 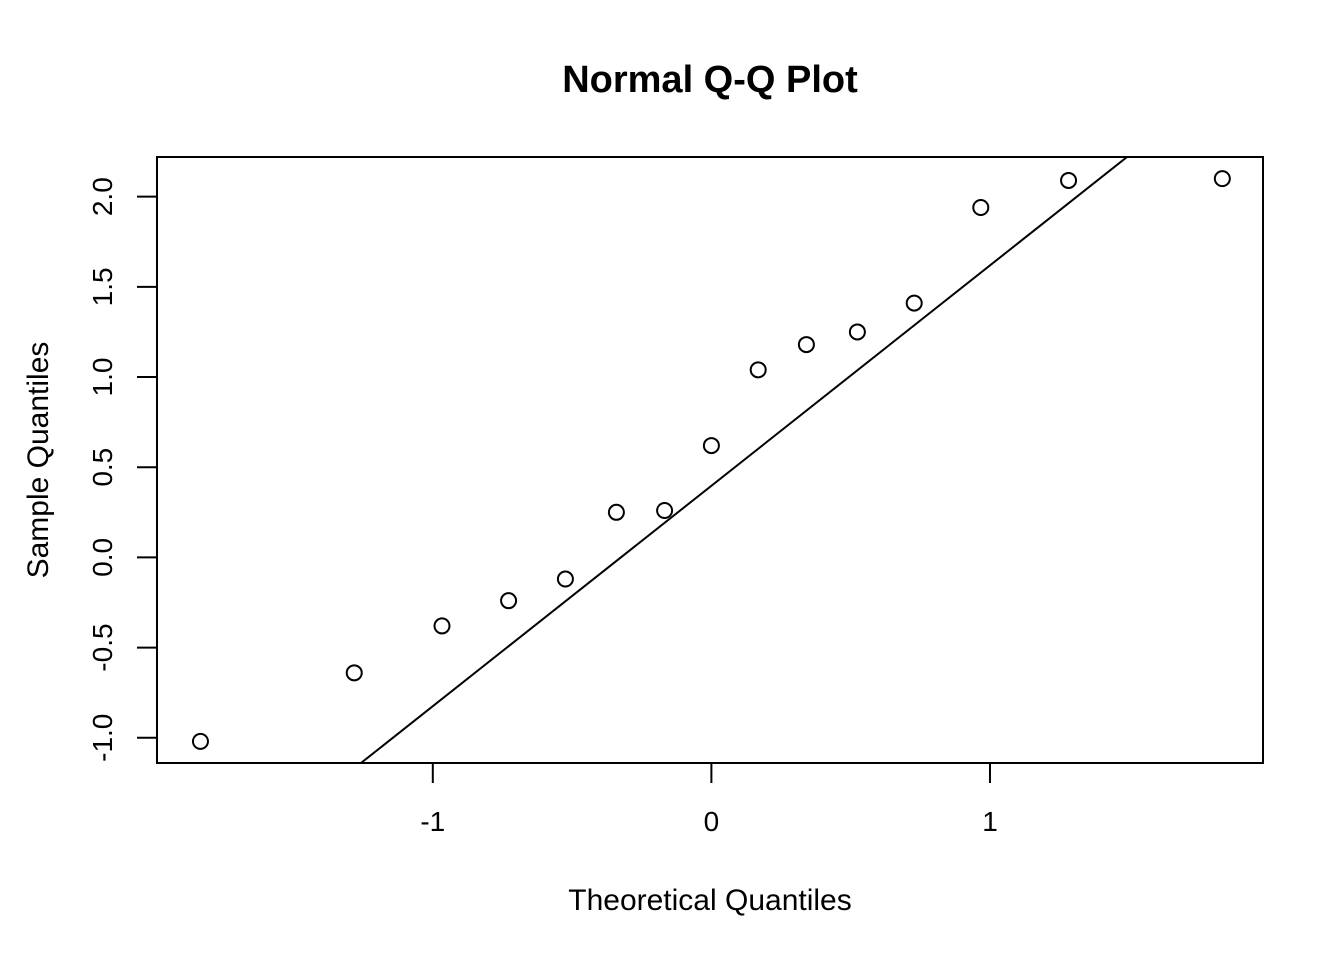 What do you see at coordinates (709, 800) in the screenshot?
I see `x-axis: -1 0 1` at bounding box center [709, 800].